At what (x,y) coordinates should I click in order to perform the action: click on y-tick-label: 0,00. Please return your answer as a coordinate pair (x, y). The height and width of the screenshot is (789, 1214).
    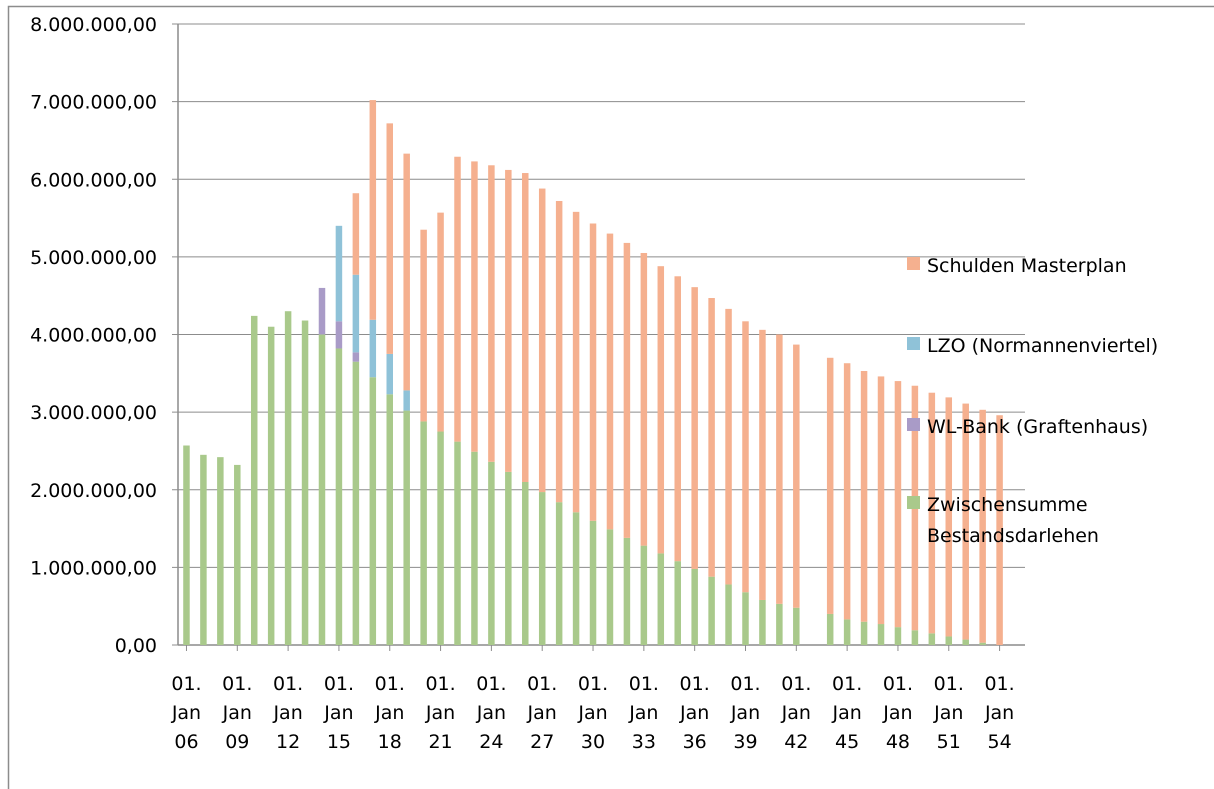
    Looking at the image, I should click on (136, 646).